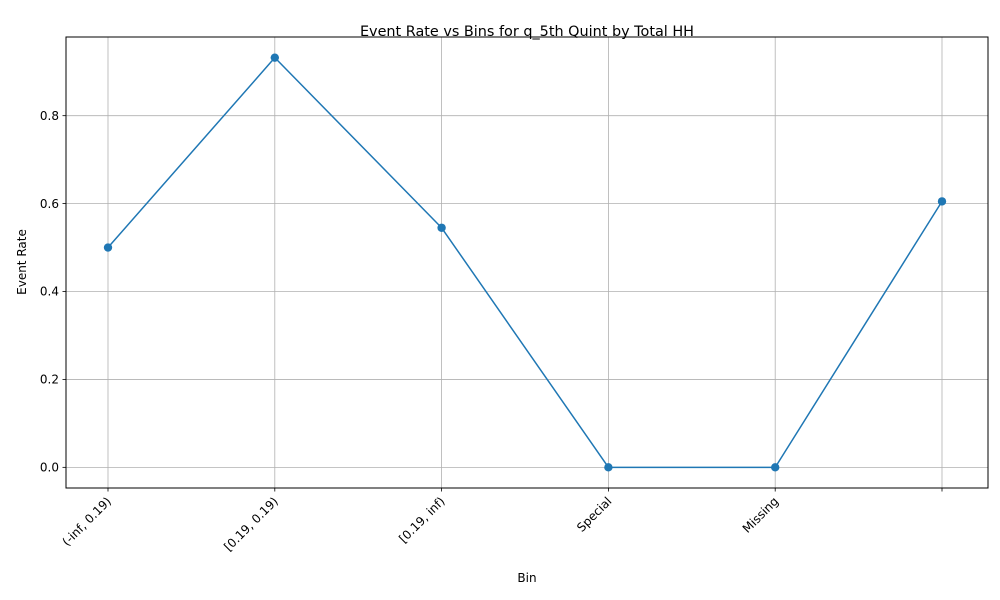 The image size is (1000, 600). Describe the element at coordinates (761, 515) in the screenshot. I see `x-tick-label: Missing` at that location.